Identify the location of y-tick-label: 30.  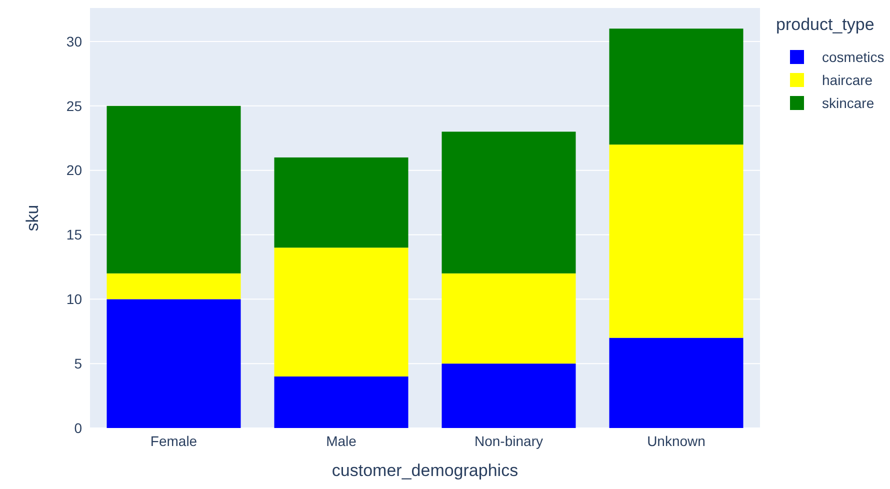
(74, 41).